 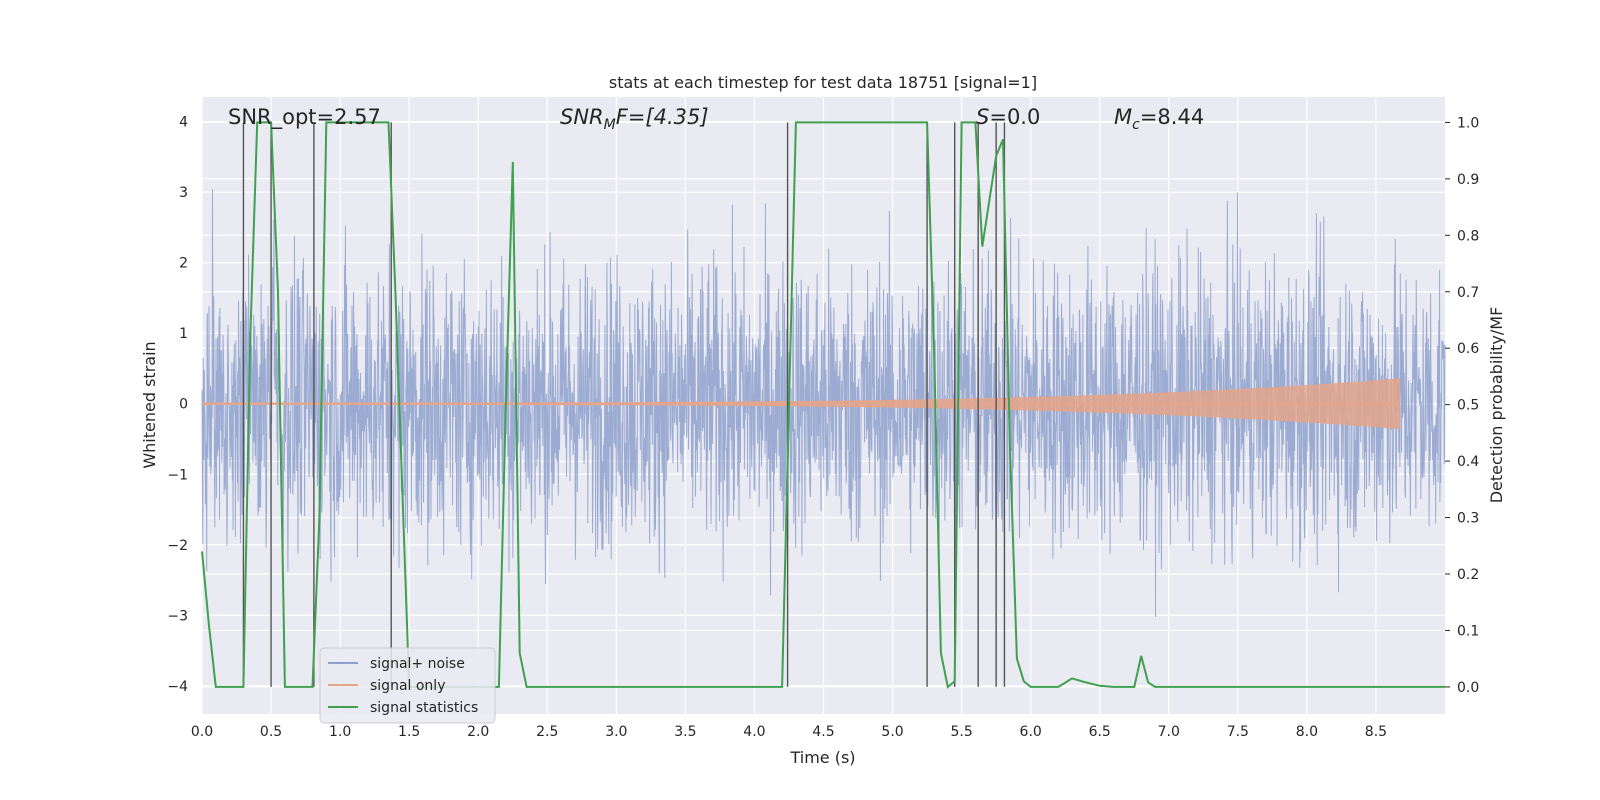 I want to click on x-tick-label: 5.5, so click(x=961, y=732).